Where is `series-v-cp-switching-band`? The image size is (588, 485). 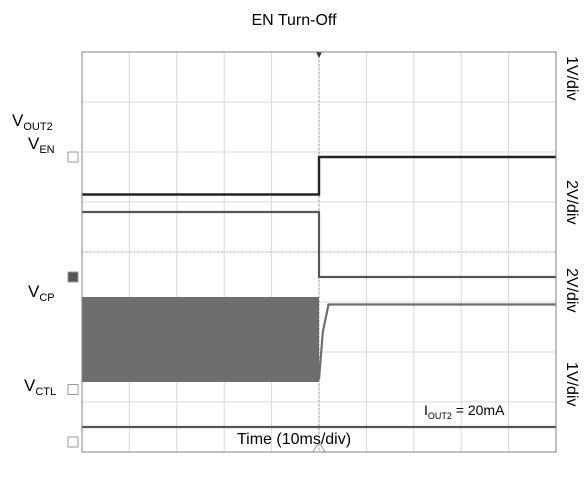
series-v-cp-switching-band is located at coordinates (200, 339).